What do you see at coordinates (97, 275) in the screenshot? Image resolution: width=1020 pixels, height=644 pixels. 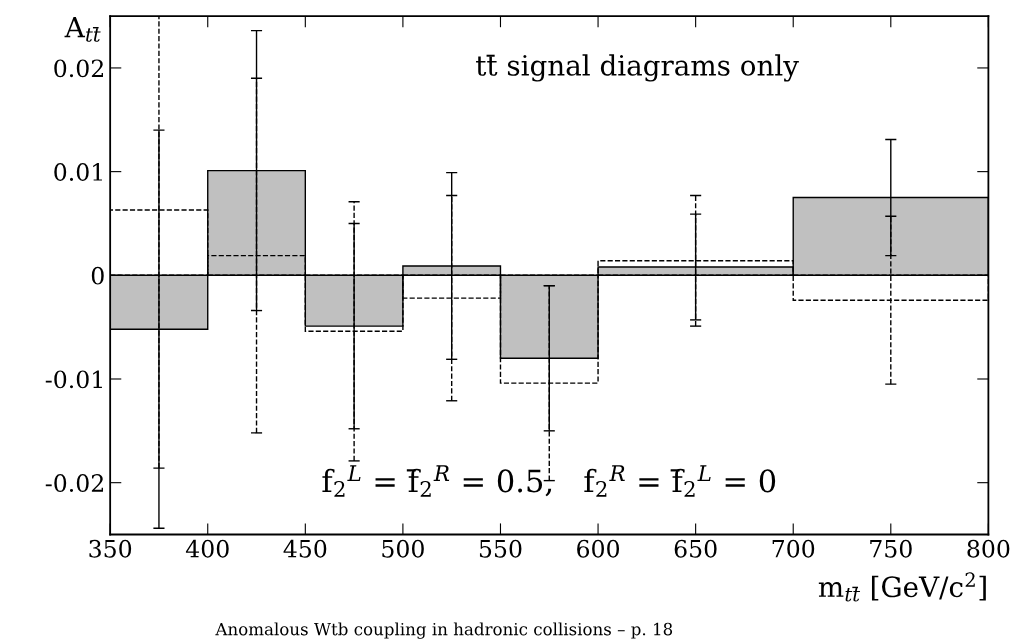 I see `y-tick-label: 0` at bounding box center [97, 275].